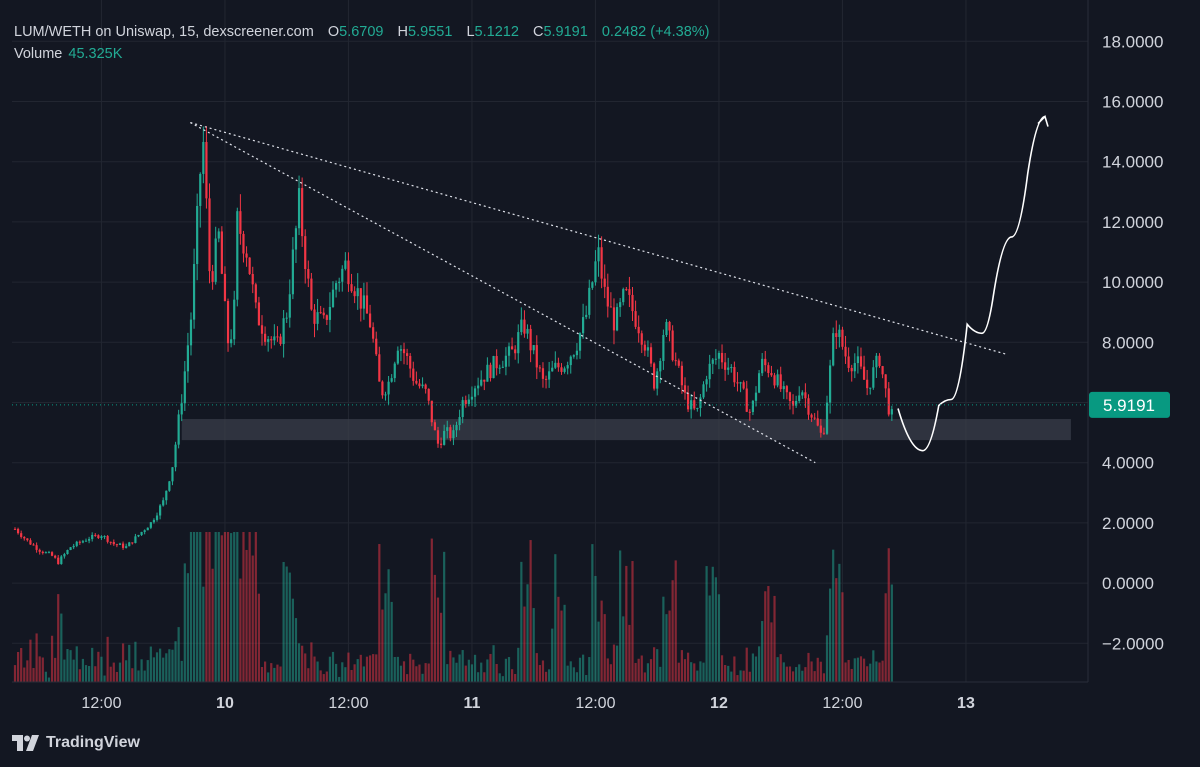 The height and width of the screenshot is (767, 1200). Describe the element at coordinates (1043, 121) in the screenshot. I see `projection-arrowhead` at that location.